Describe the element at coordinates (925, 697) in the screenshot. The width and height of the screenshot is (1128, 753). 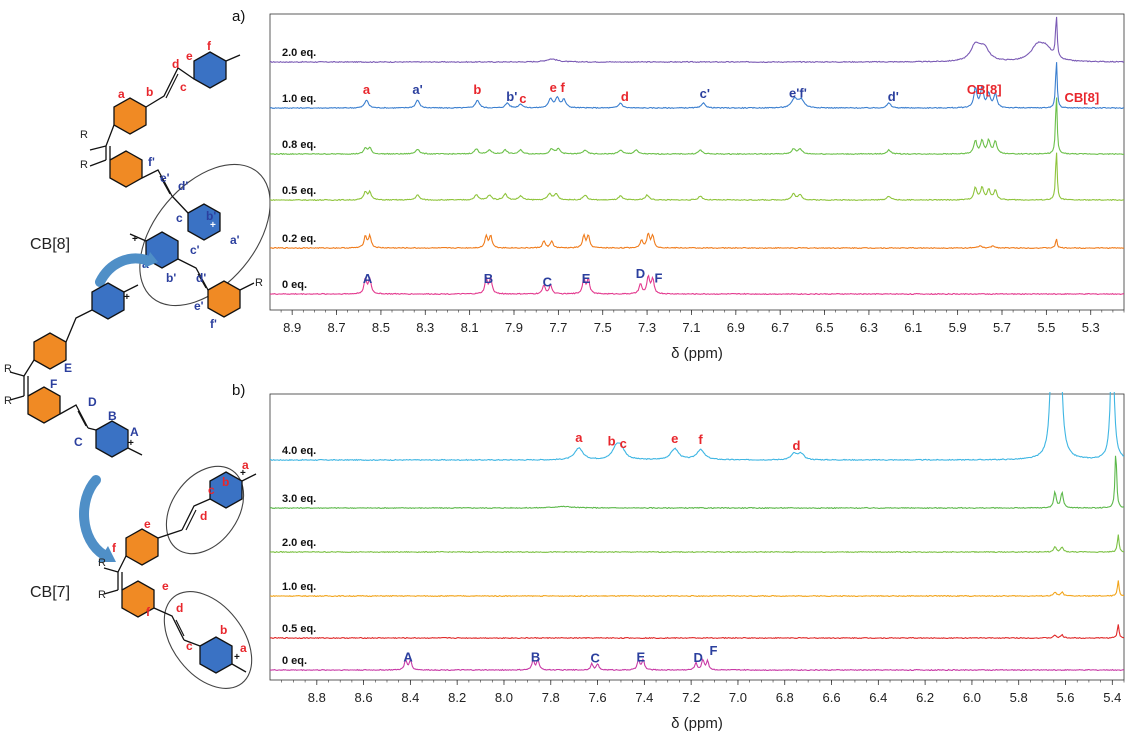
I see `x-tick-label: 6.2` at that location.